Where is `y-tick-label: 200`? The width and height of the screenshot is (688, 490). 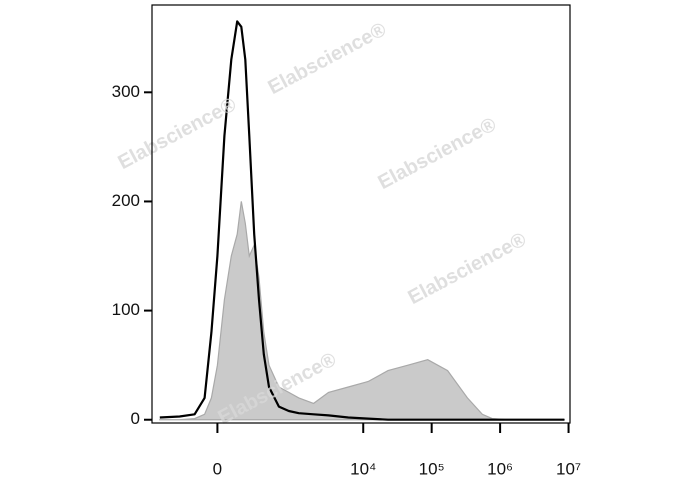
y-tick-label: 200 is located at coordinates (126, 200).